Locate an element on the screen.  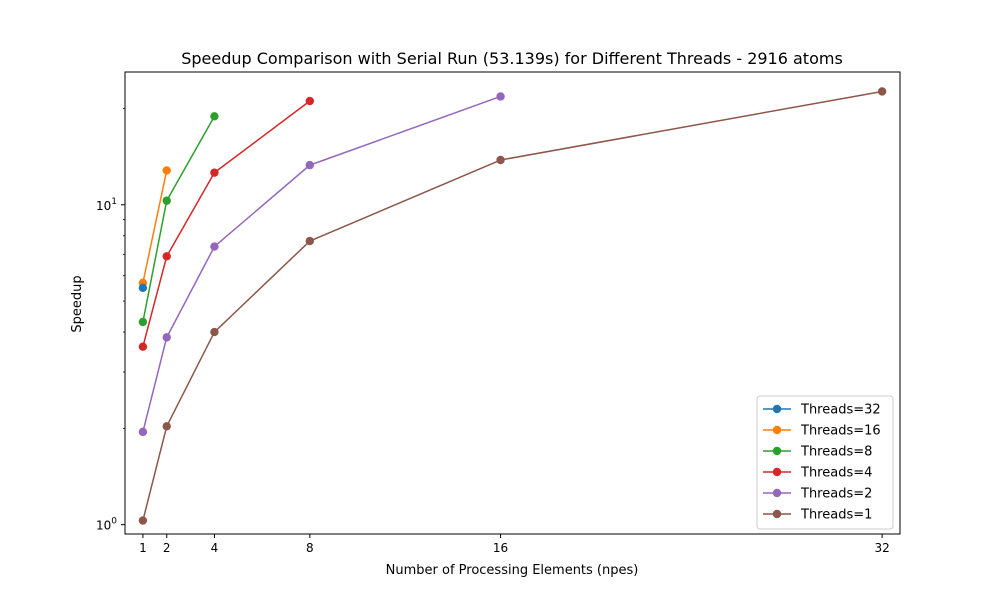
legend-label: Threads=1 is located at coordinates (836, 515).